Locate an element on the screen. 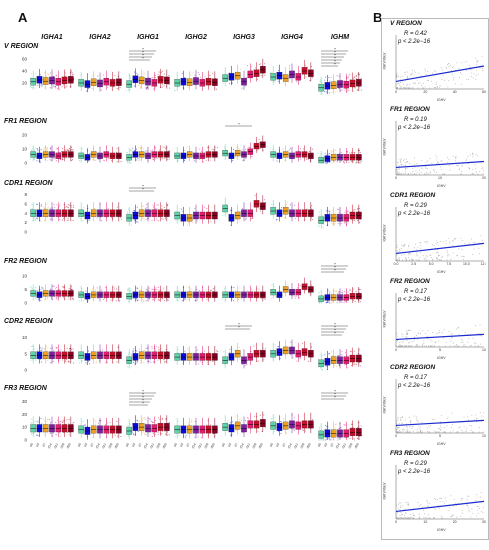  scatter-xlabel: IGHV is located at coordinates (441, 530).